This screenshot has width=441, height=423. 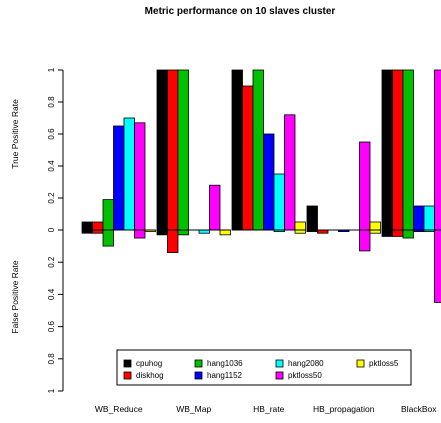 What do you see at coordinates (51, 390) in the screenshot?
I see `y-tick-label-fpr: 1` at bounding box center [51, 390].